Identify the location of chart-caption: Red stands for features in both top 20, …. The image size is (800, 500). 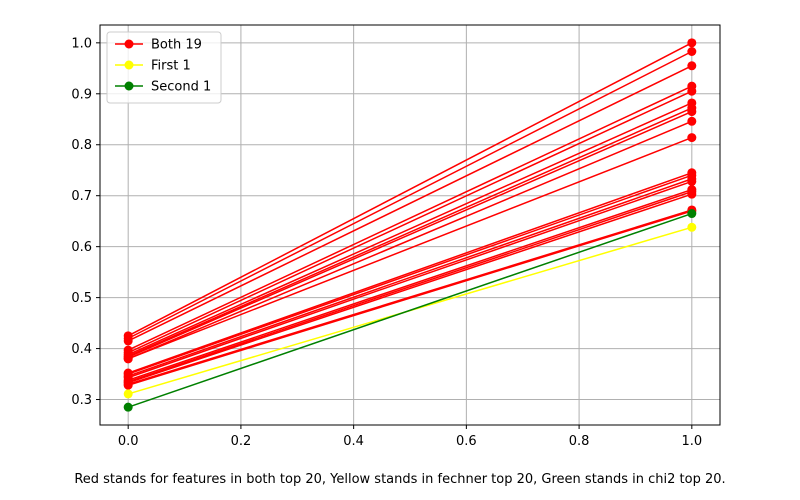
(400, 479).